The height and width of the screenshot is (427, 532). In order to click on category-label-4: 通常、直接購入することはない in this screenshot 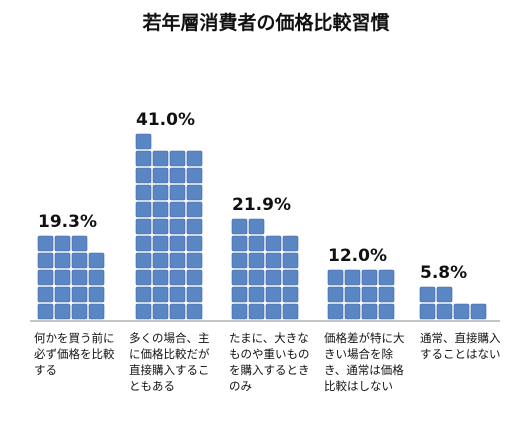, I will do `click(460, 346)`.